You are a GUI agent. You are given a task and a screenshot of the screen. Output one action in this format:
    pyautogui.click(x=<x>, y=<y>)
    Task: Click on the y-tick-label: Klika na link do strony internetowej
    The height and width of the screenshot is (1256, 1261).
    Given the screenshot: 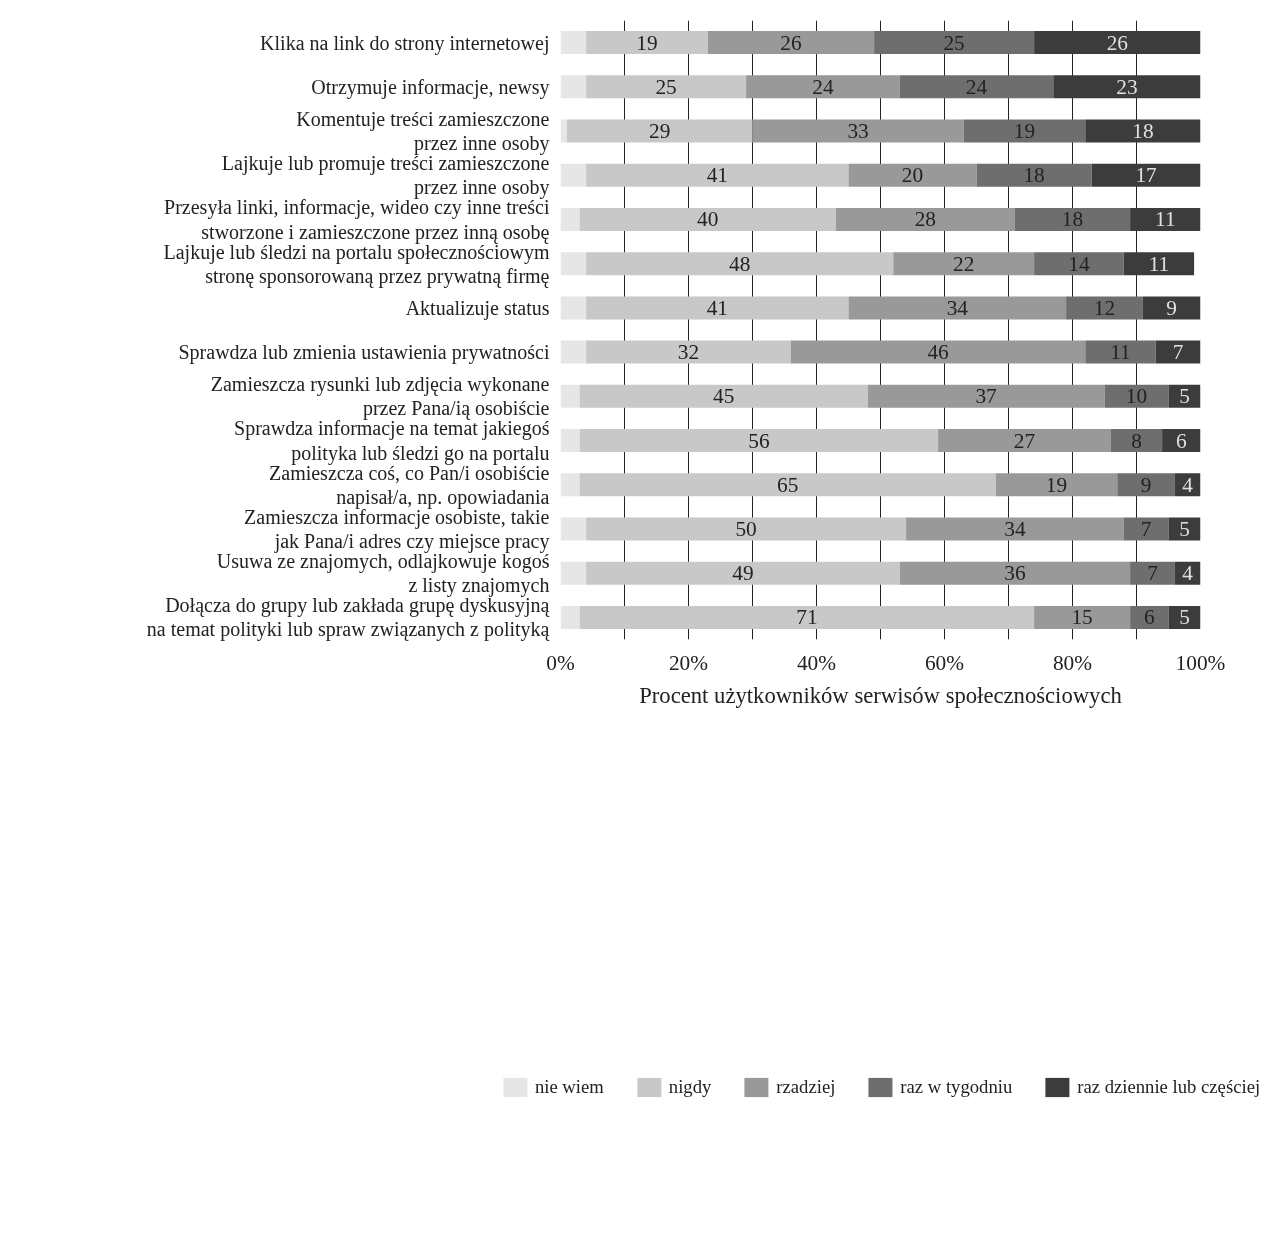 What is the action you would take?
    pyautogui.click(x=405, y=43)
    